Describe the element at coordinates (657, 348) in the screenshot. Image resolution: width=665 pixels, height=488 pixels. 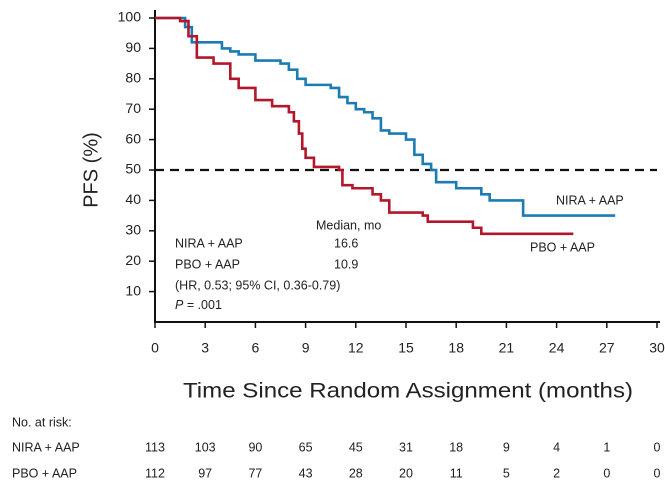
I see `x-tick-label: 30` at that location.